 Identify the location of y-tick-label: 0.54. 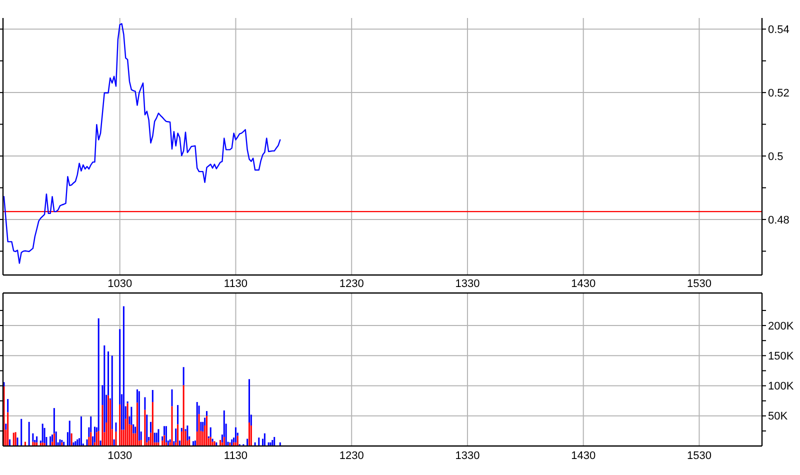
(779, 30).